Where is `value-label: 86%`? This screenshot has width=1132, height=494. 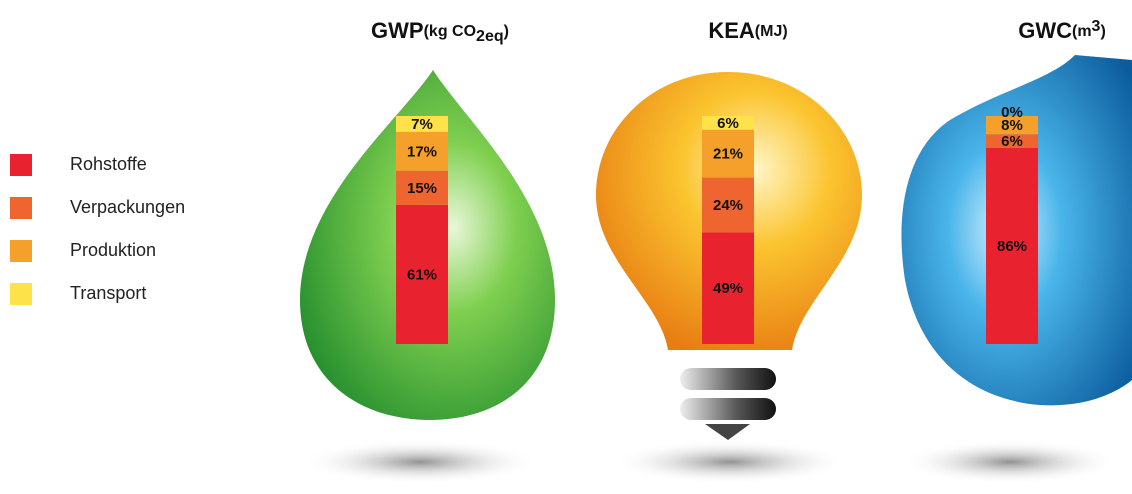 value-label: 86% is located at coordinates (1012, 246).